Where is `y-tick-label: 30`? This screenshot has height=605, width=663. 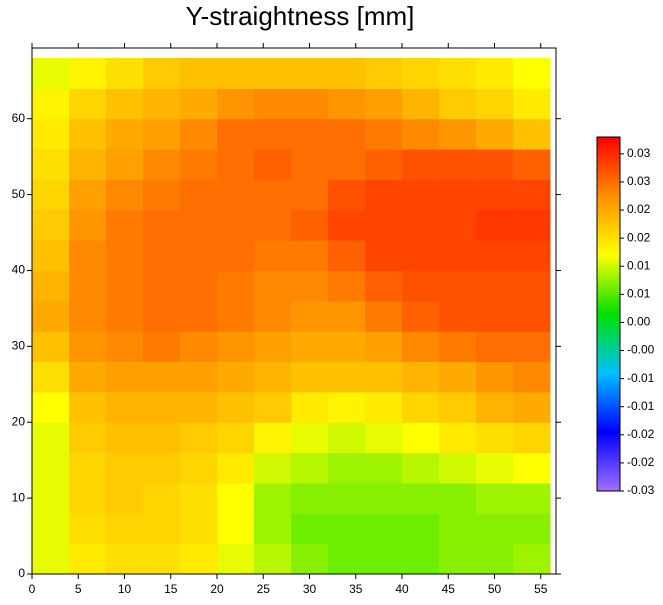 y-tick-label: 30 is located at coordinates (19, 346).